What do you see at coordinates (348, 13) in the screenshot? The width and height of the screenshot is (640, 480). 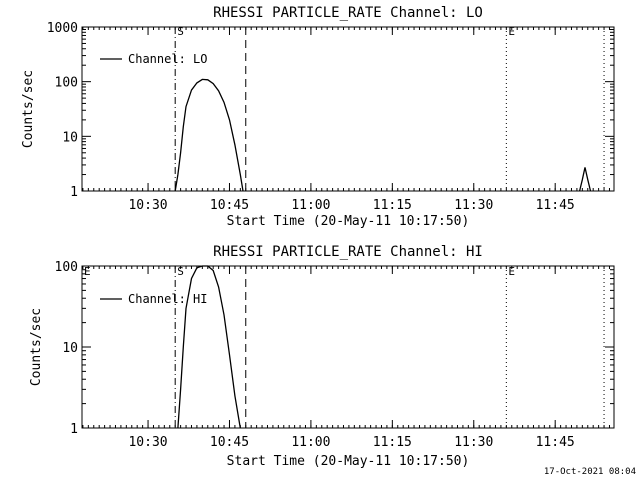 I see `chart-title: RHESSI PARTICLE_RATE Channel: LO` at bounding box center [348, 13].